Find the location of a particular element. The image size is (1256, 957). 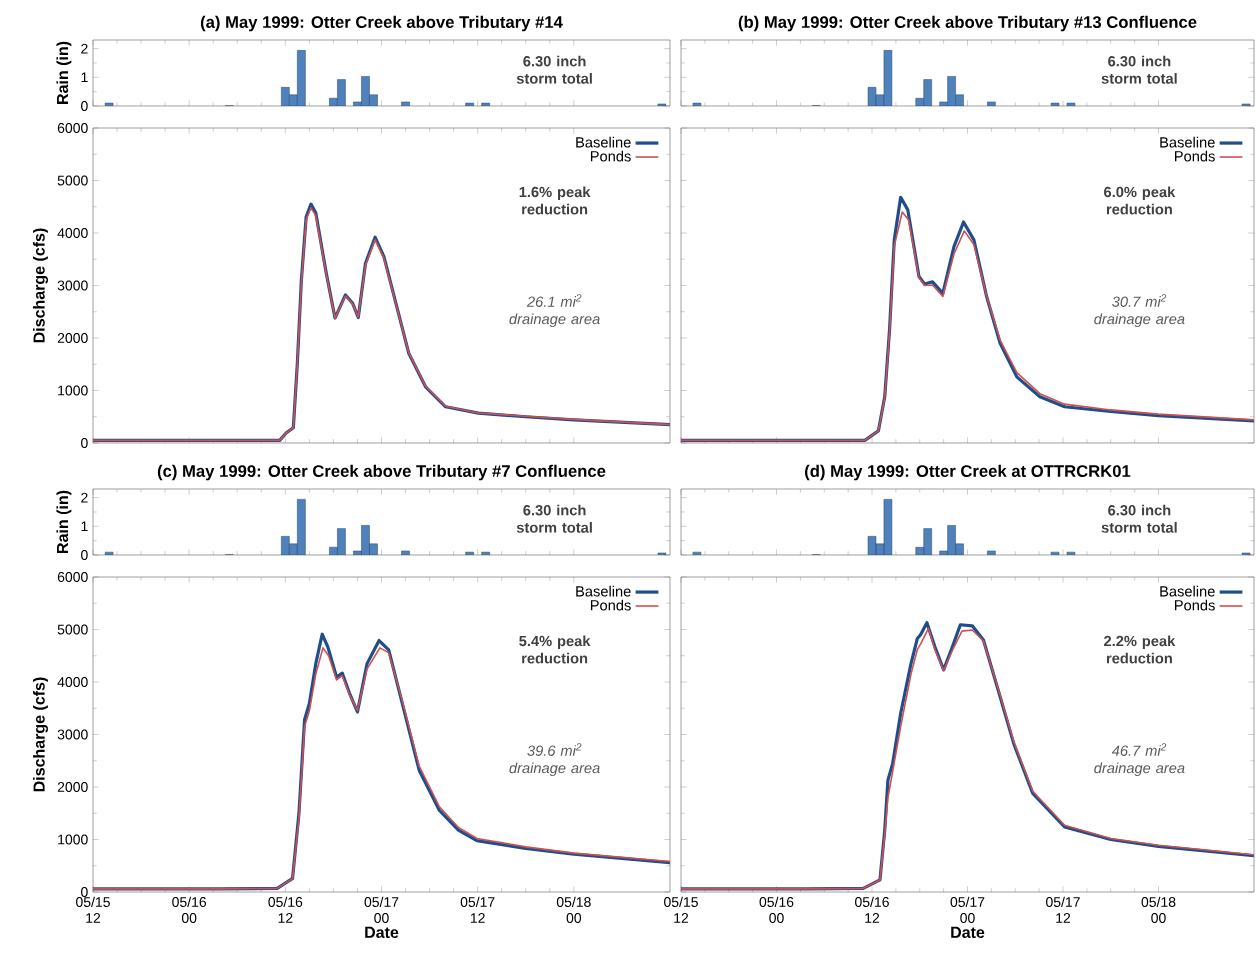

annotation: 2.2% peak reduction is located at coordinates (1140, 649).